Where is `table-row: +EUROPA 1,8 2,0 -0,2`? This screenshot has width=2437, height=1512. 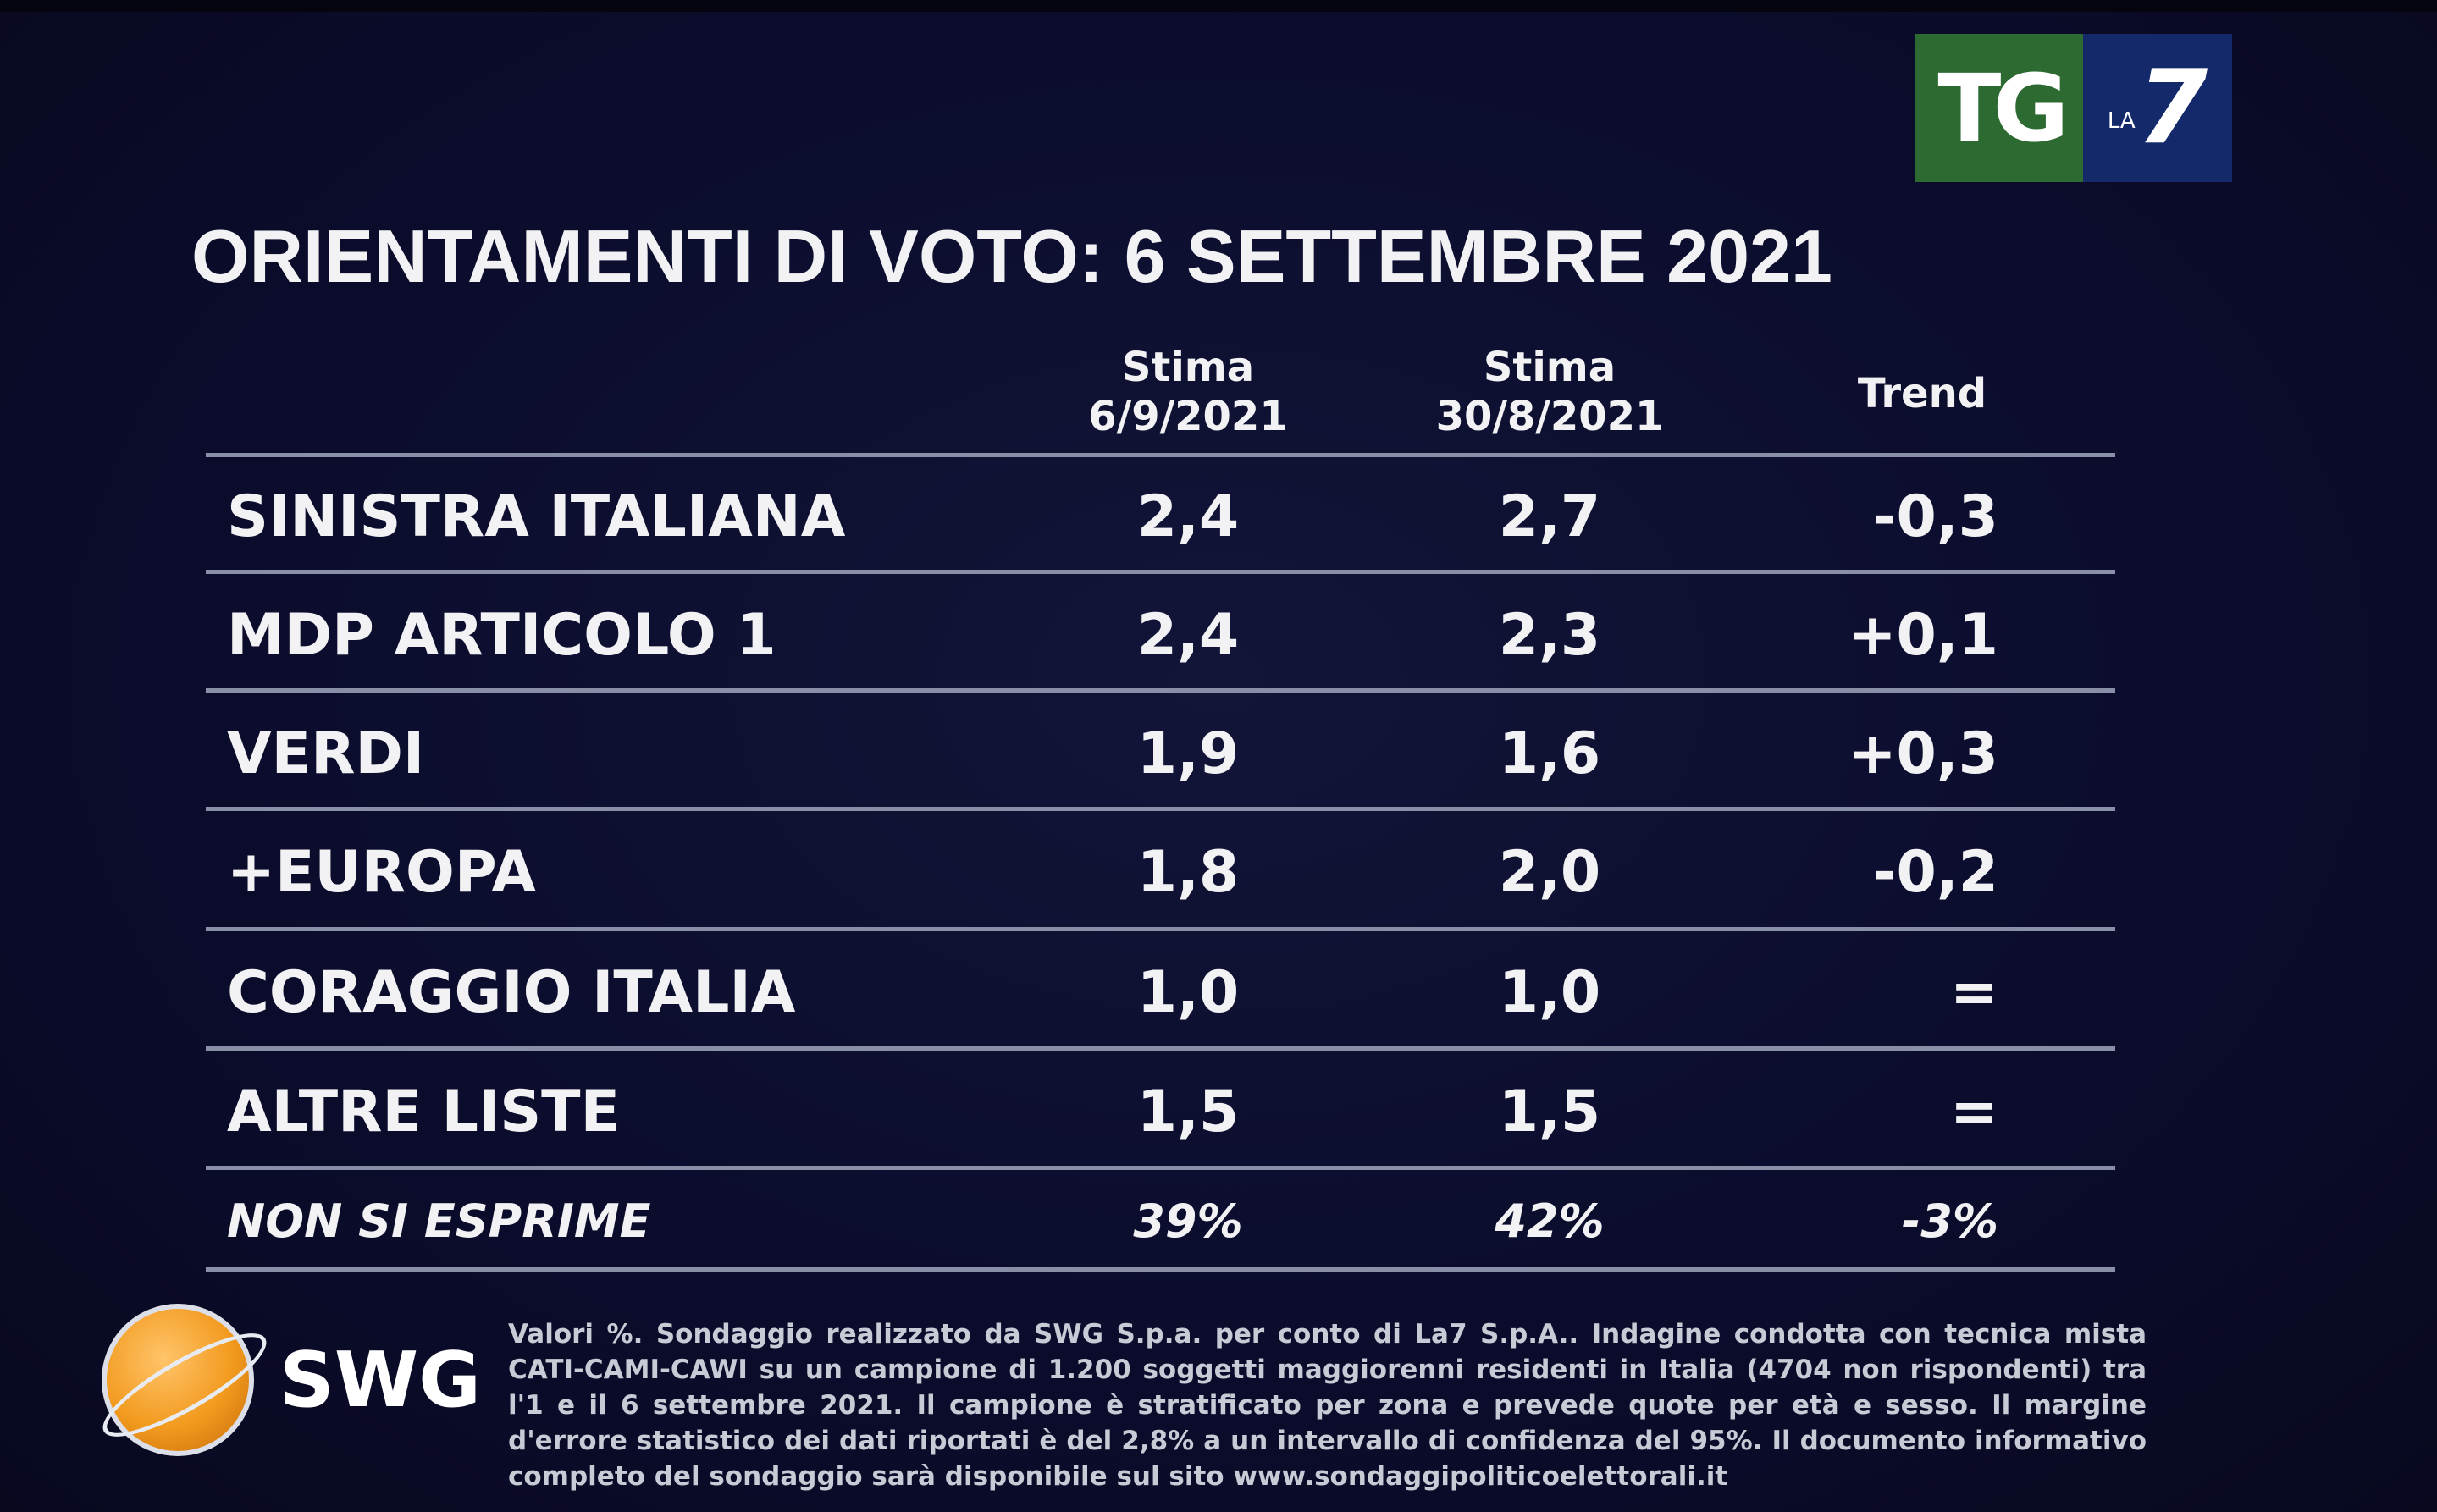 table-row: +EUROPA 1,8 2,0 -0,2 is located at coordinates (1161, 872).